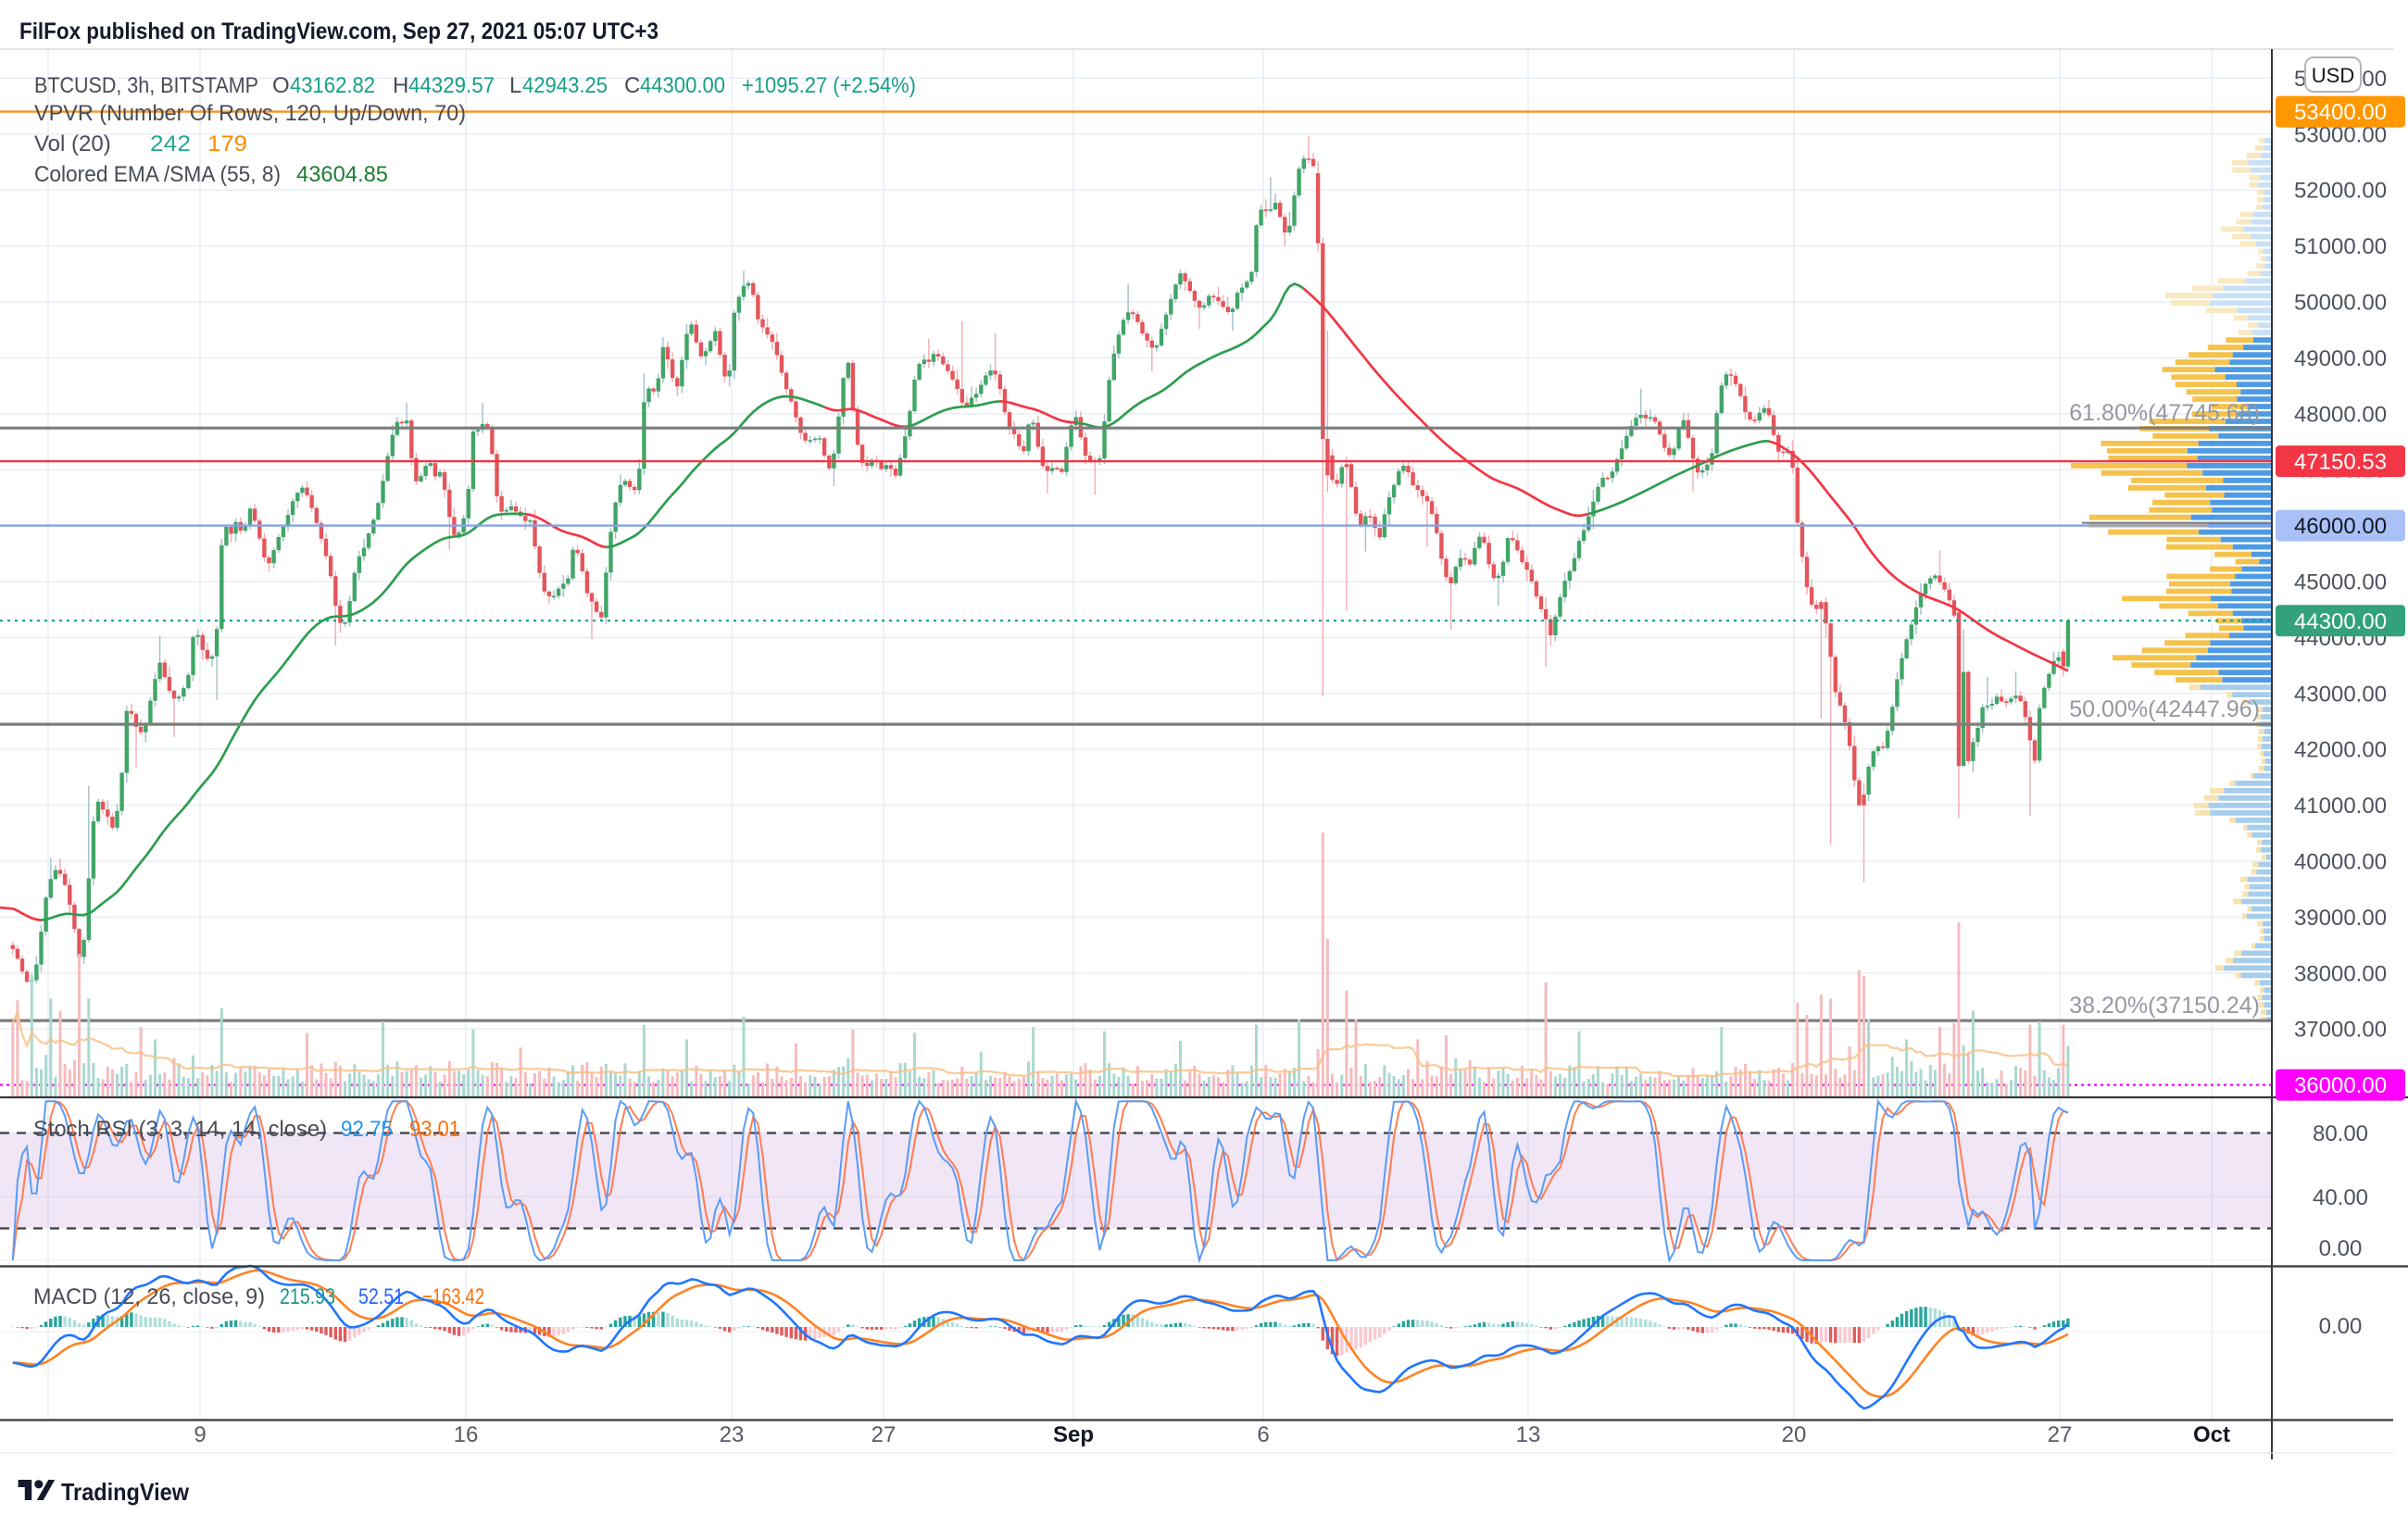 The image size is (2408, 1527). What do you see at coordinates (565, 85) in the screenshot?
I see `svg-text: 42943.25` at bounding box center [565, 85].